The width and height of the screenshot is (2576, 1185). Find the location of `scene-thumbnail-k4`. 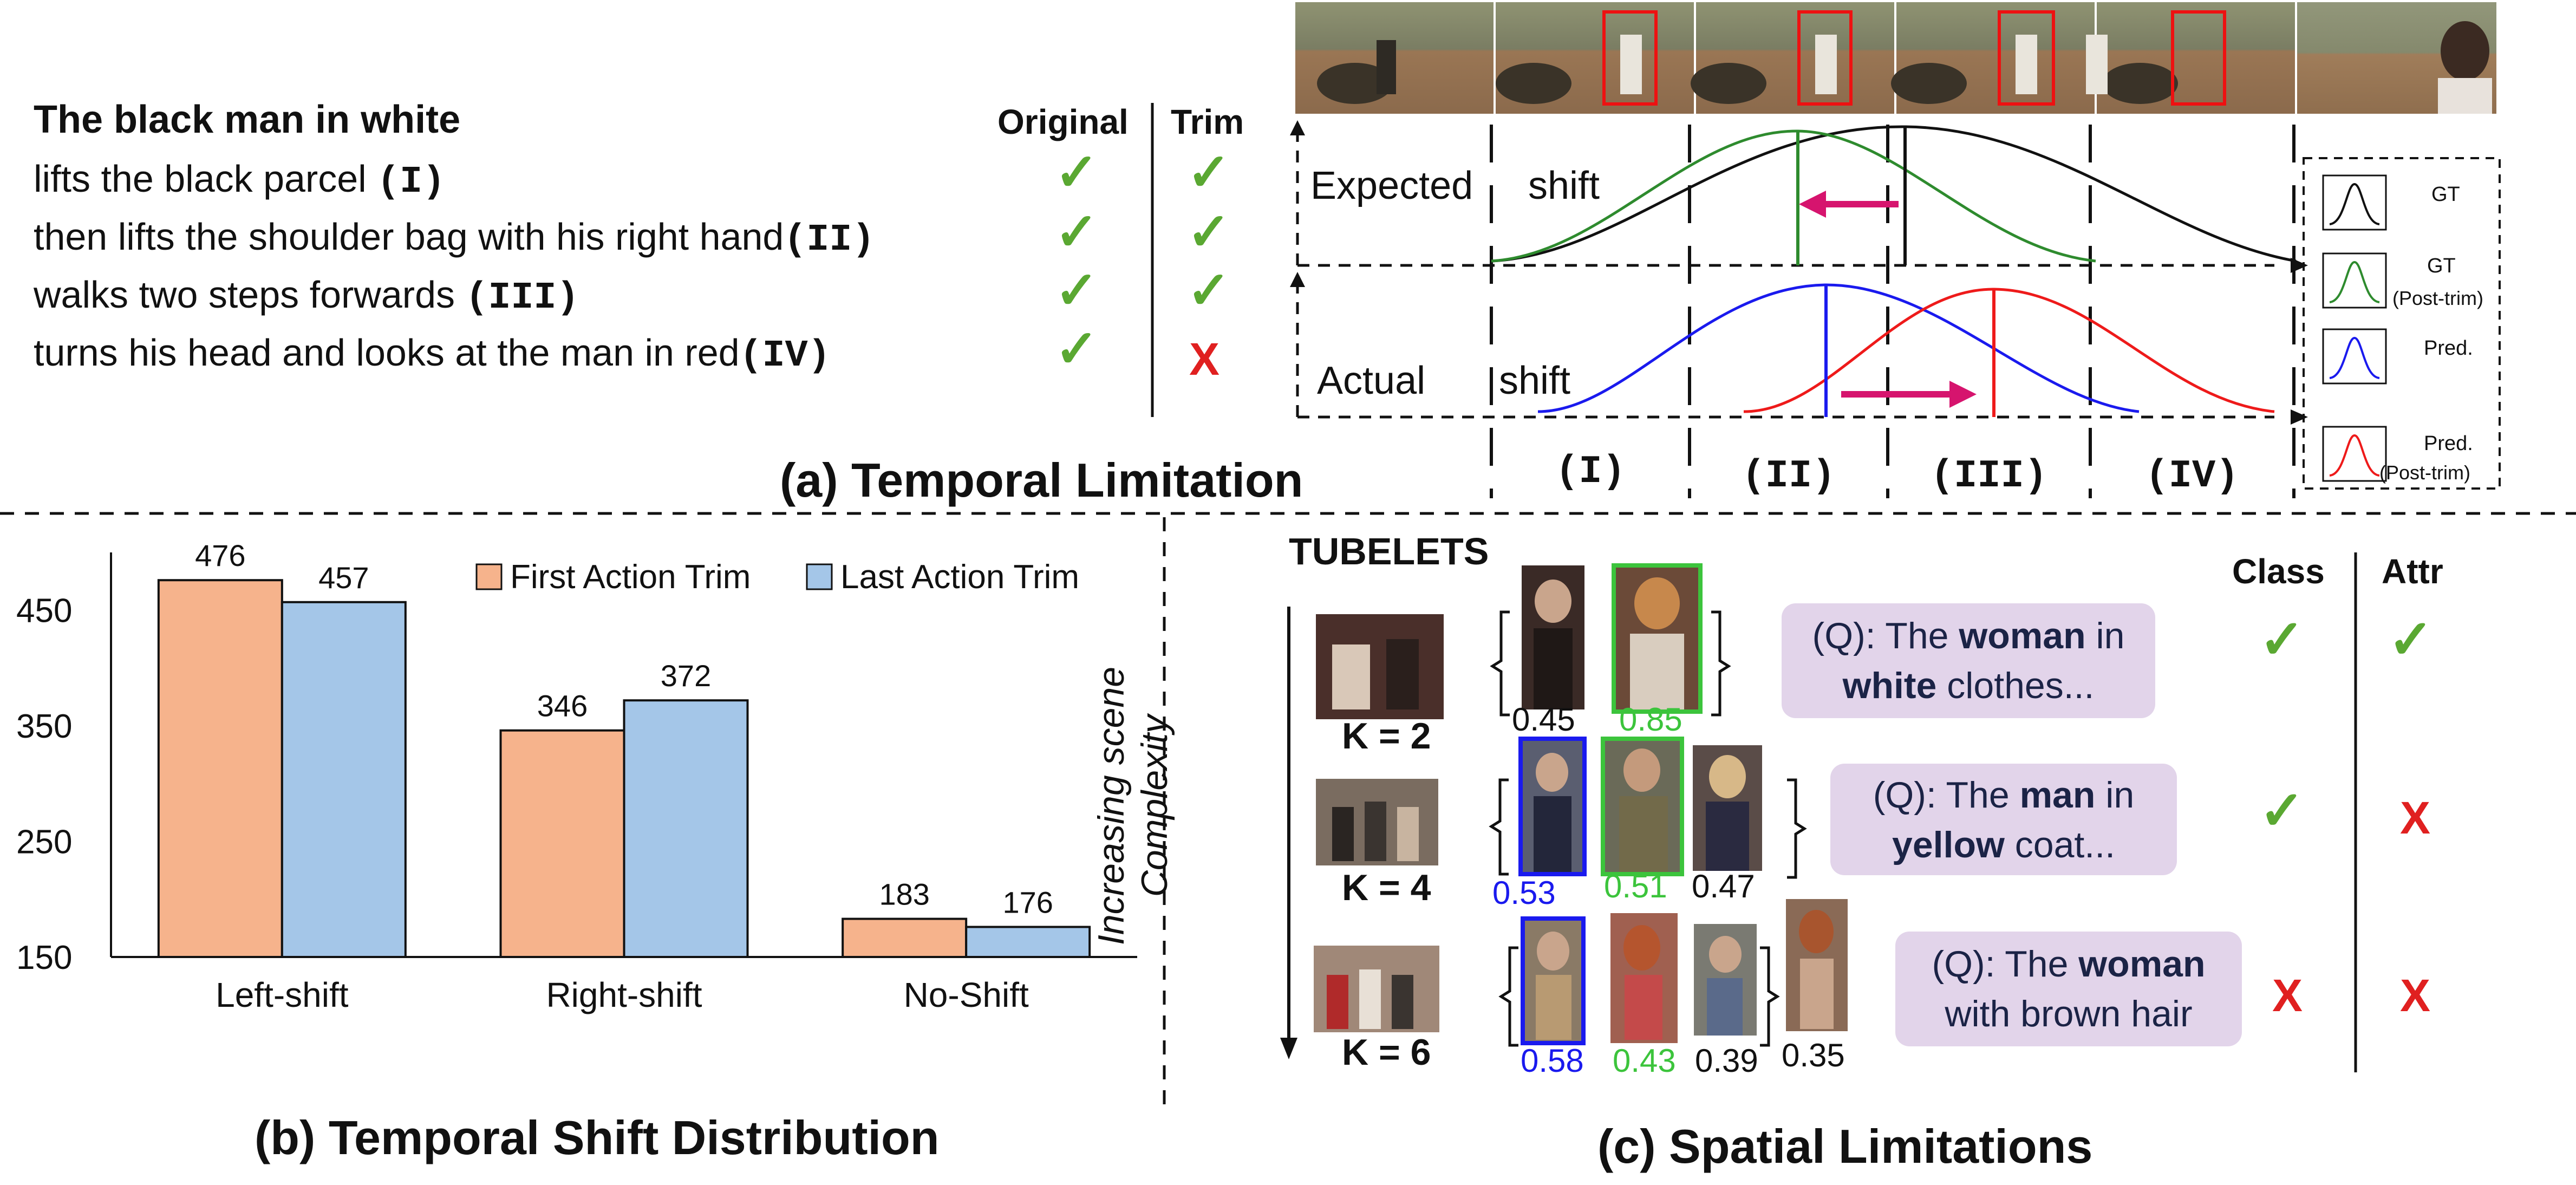

scene-thumbnail-k4 is located at coordinates (1377, 822).